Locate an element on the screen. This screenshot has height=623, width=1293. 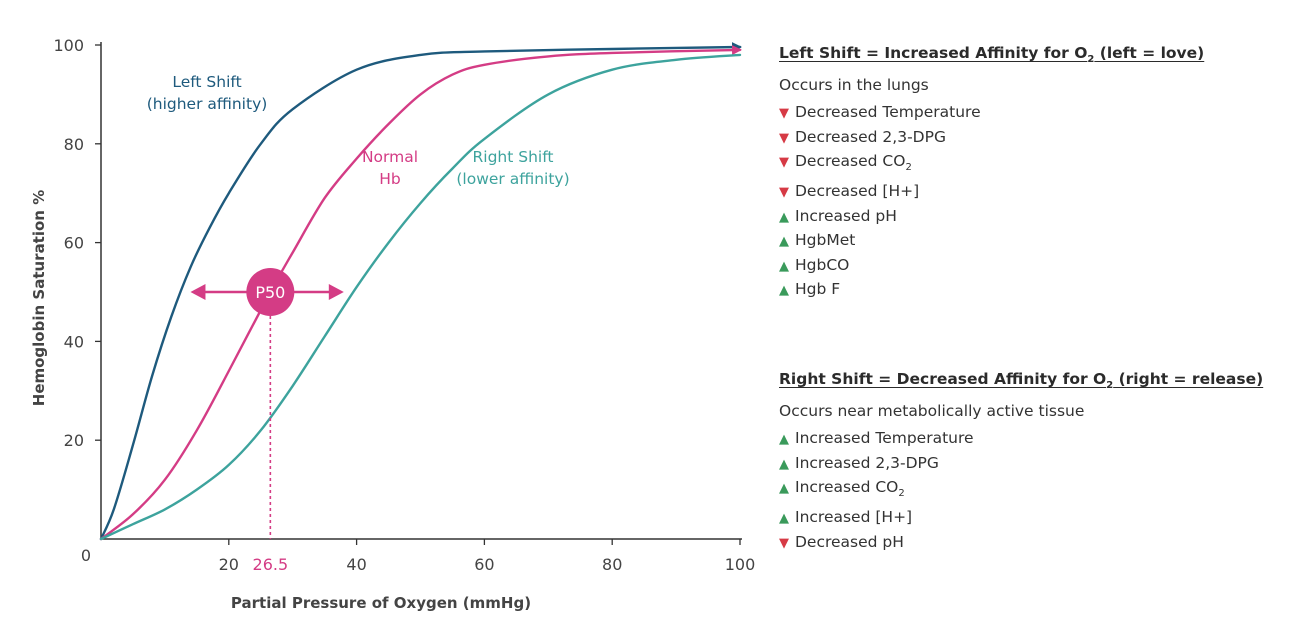
normal-hb-curve-label: Normal is located at coordinates (390, 157).